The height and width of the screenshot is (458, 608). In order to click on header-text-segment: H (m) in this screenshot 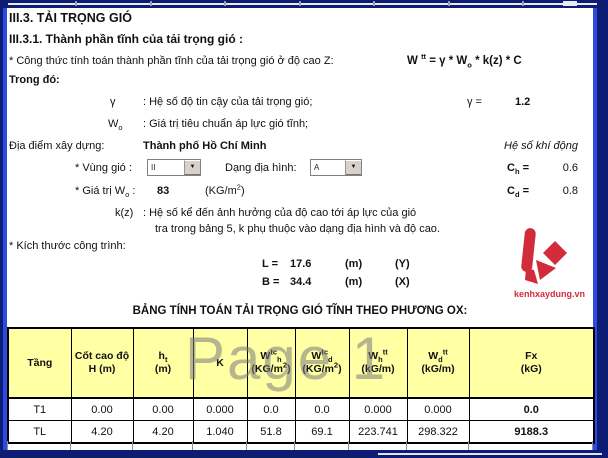, I will do `click(102, 369)`.